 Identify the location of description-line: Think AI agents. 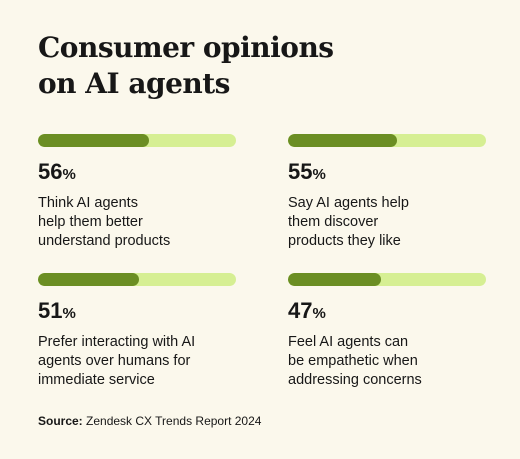
(88, 203).